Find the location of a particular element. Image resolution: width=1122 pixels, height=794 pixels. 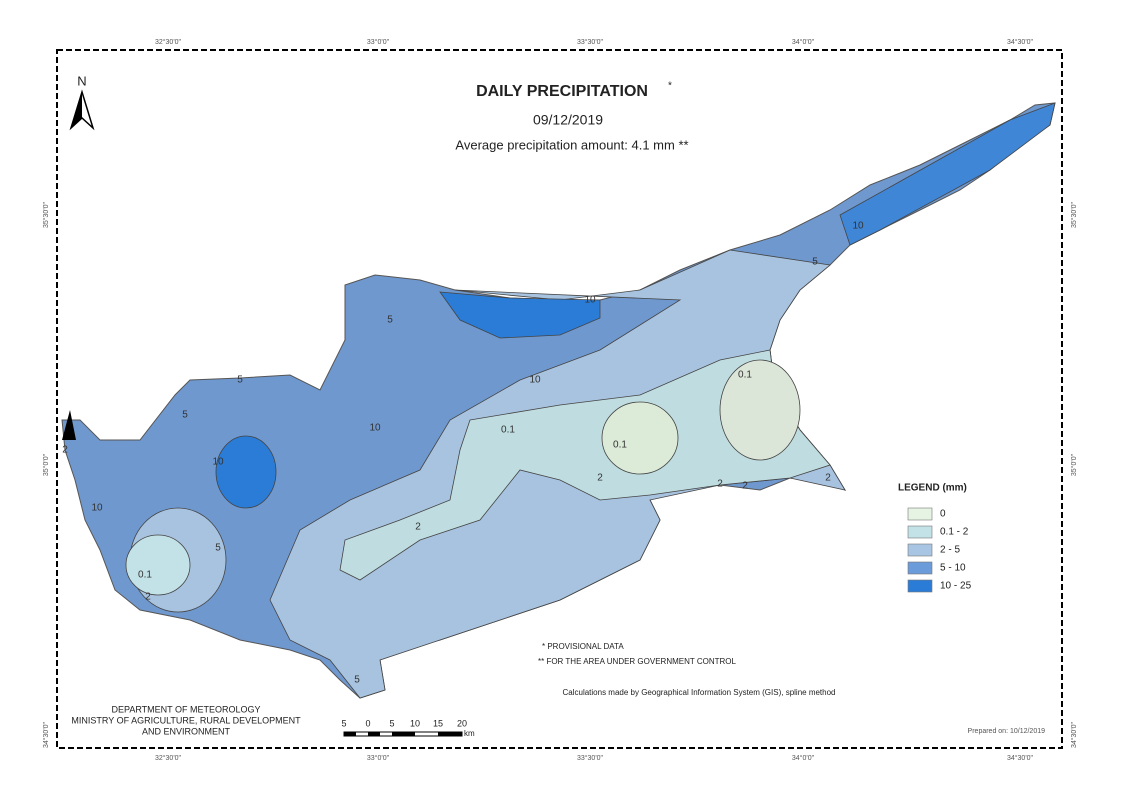

scale-unit: km is located at coordinates (469, 733).